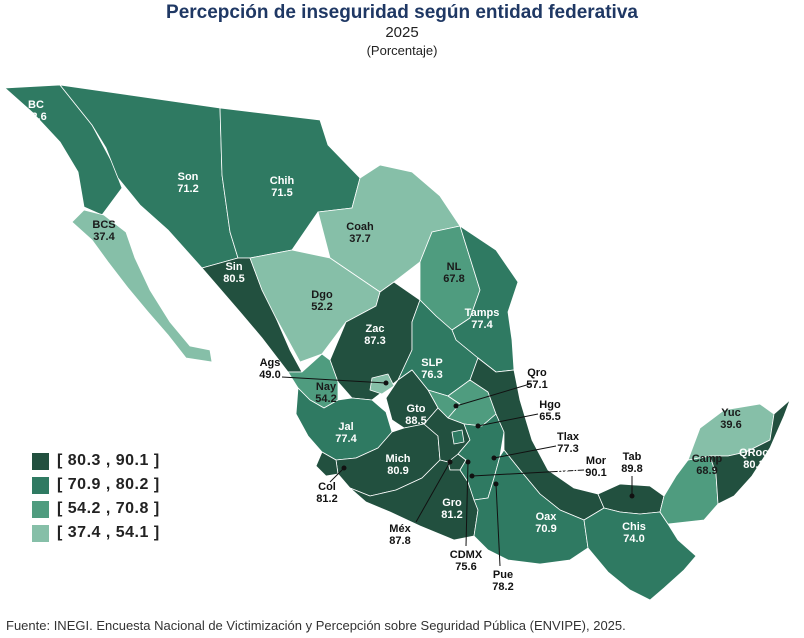  Describe the element at coordinates (706, 471) in the screenshot. I see `state-value-camp: 68.9` at that location.